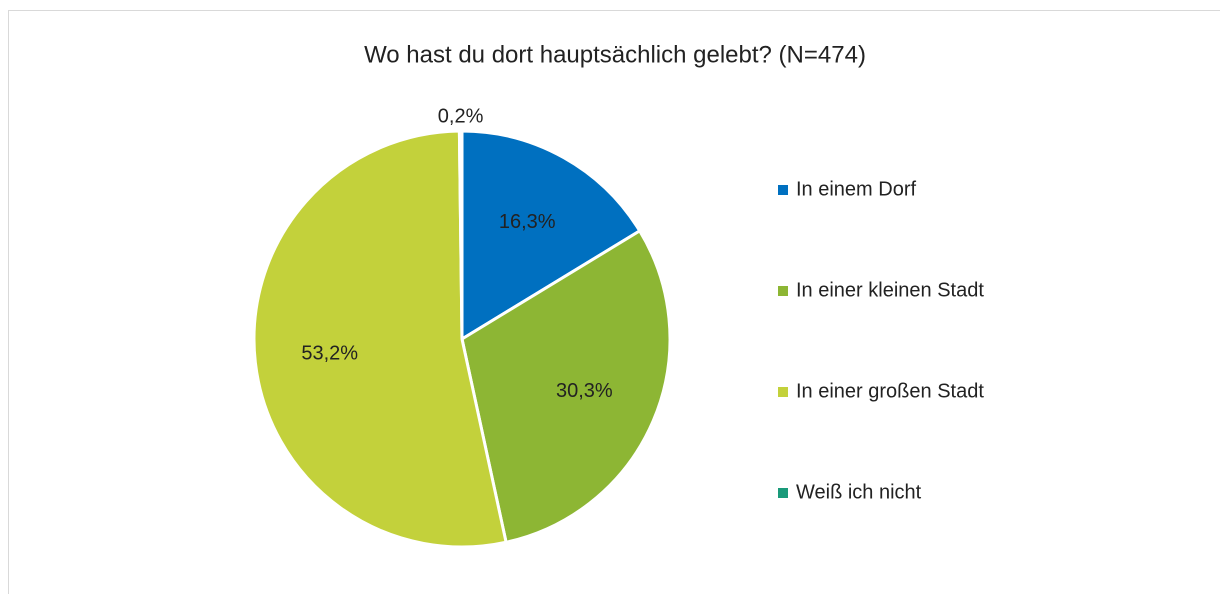  What do you see at coordinates (859, 492) in the screenshot?
I see `legend-label: Weiß ich nicht` at bounding box center [859, 492].